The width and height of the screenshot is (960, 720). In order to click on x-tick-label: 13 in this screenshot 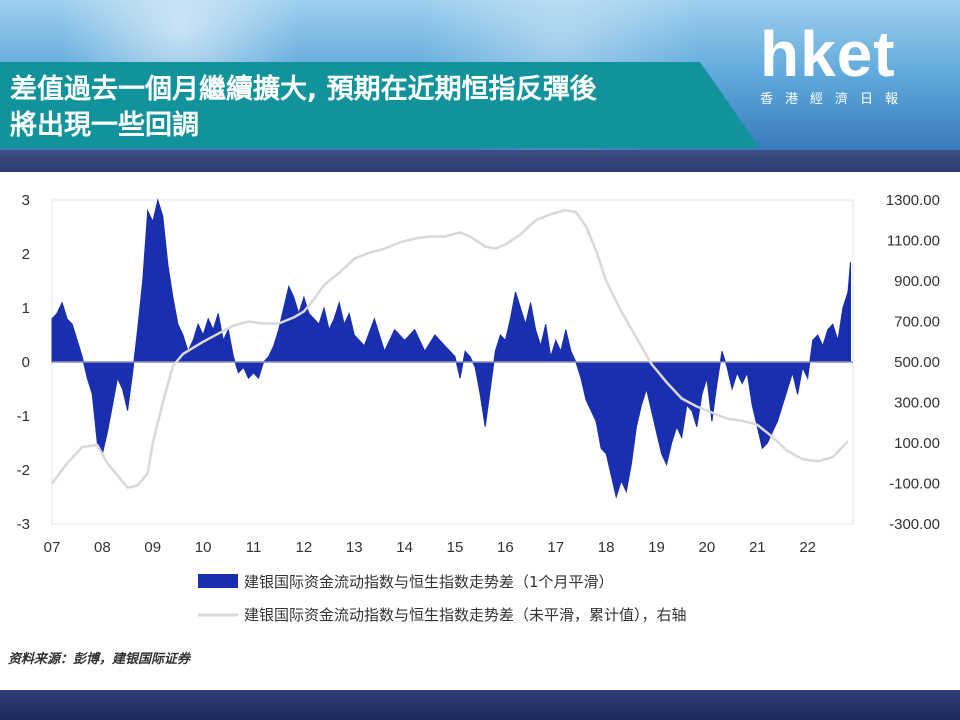, I will do `click(354, 547)`.